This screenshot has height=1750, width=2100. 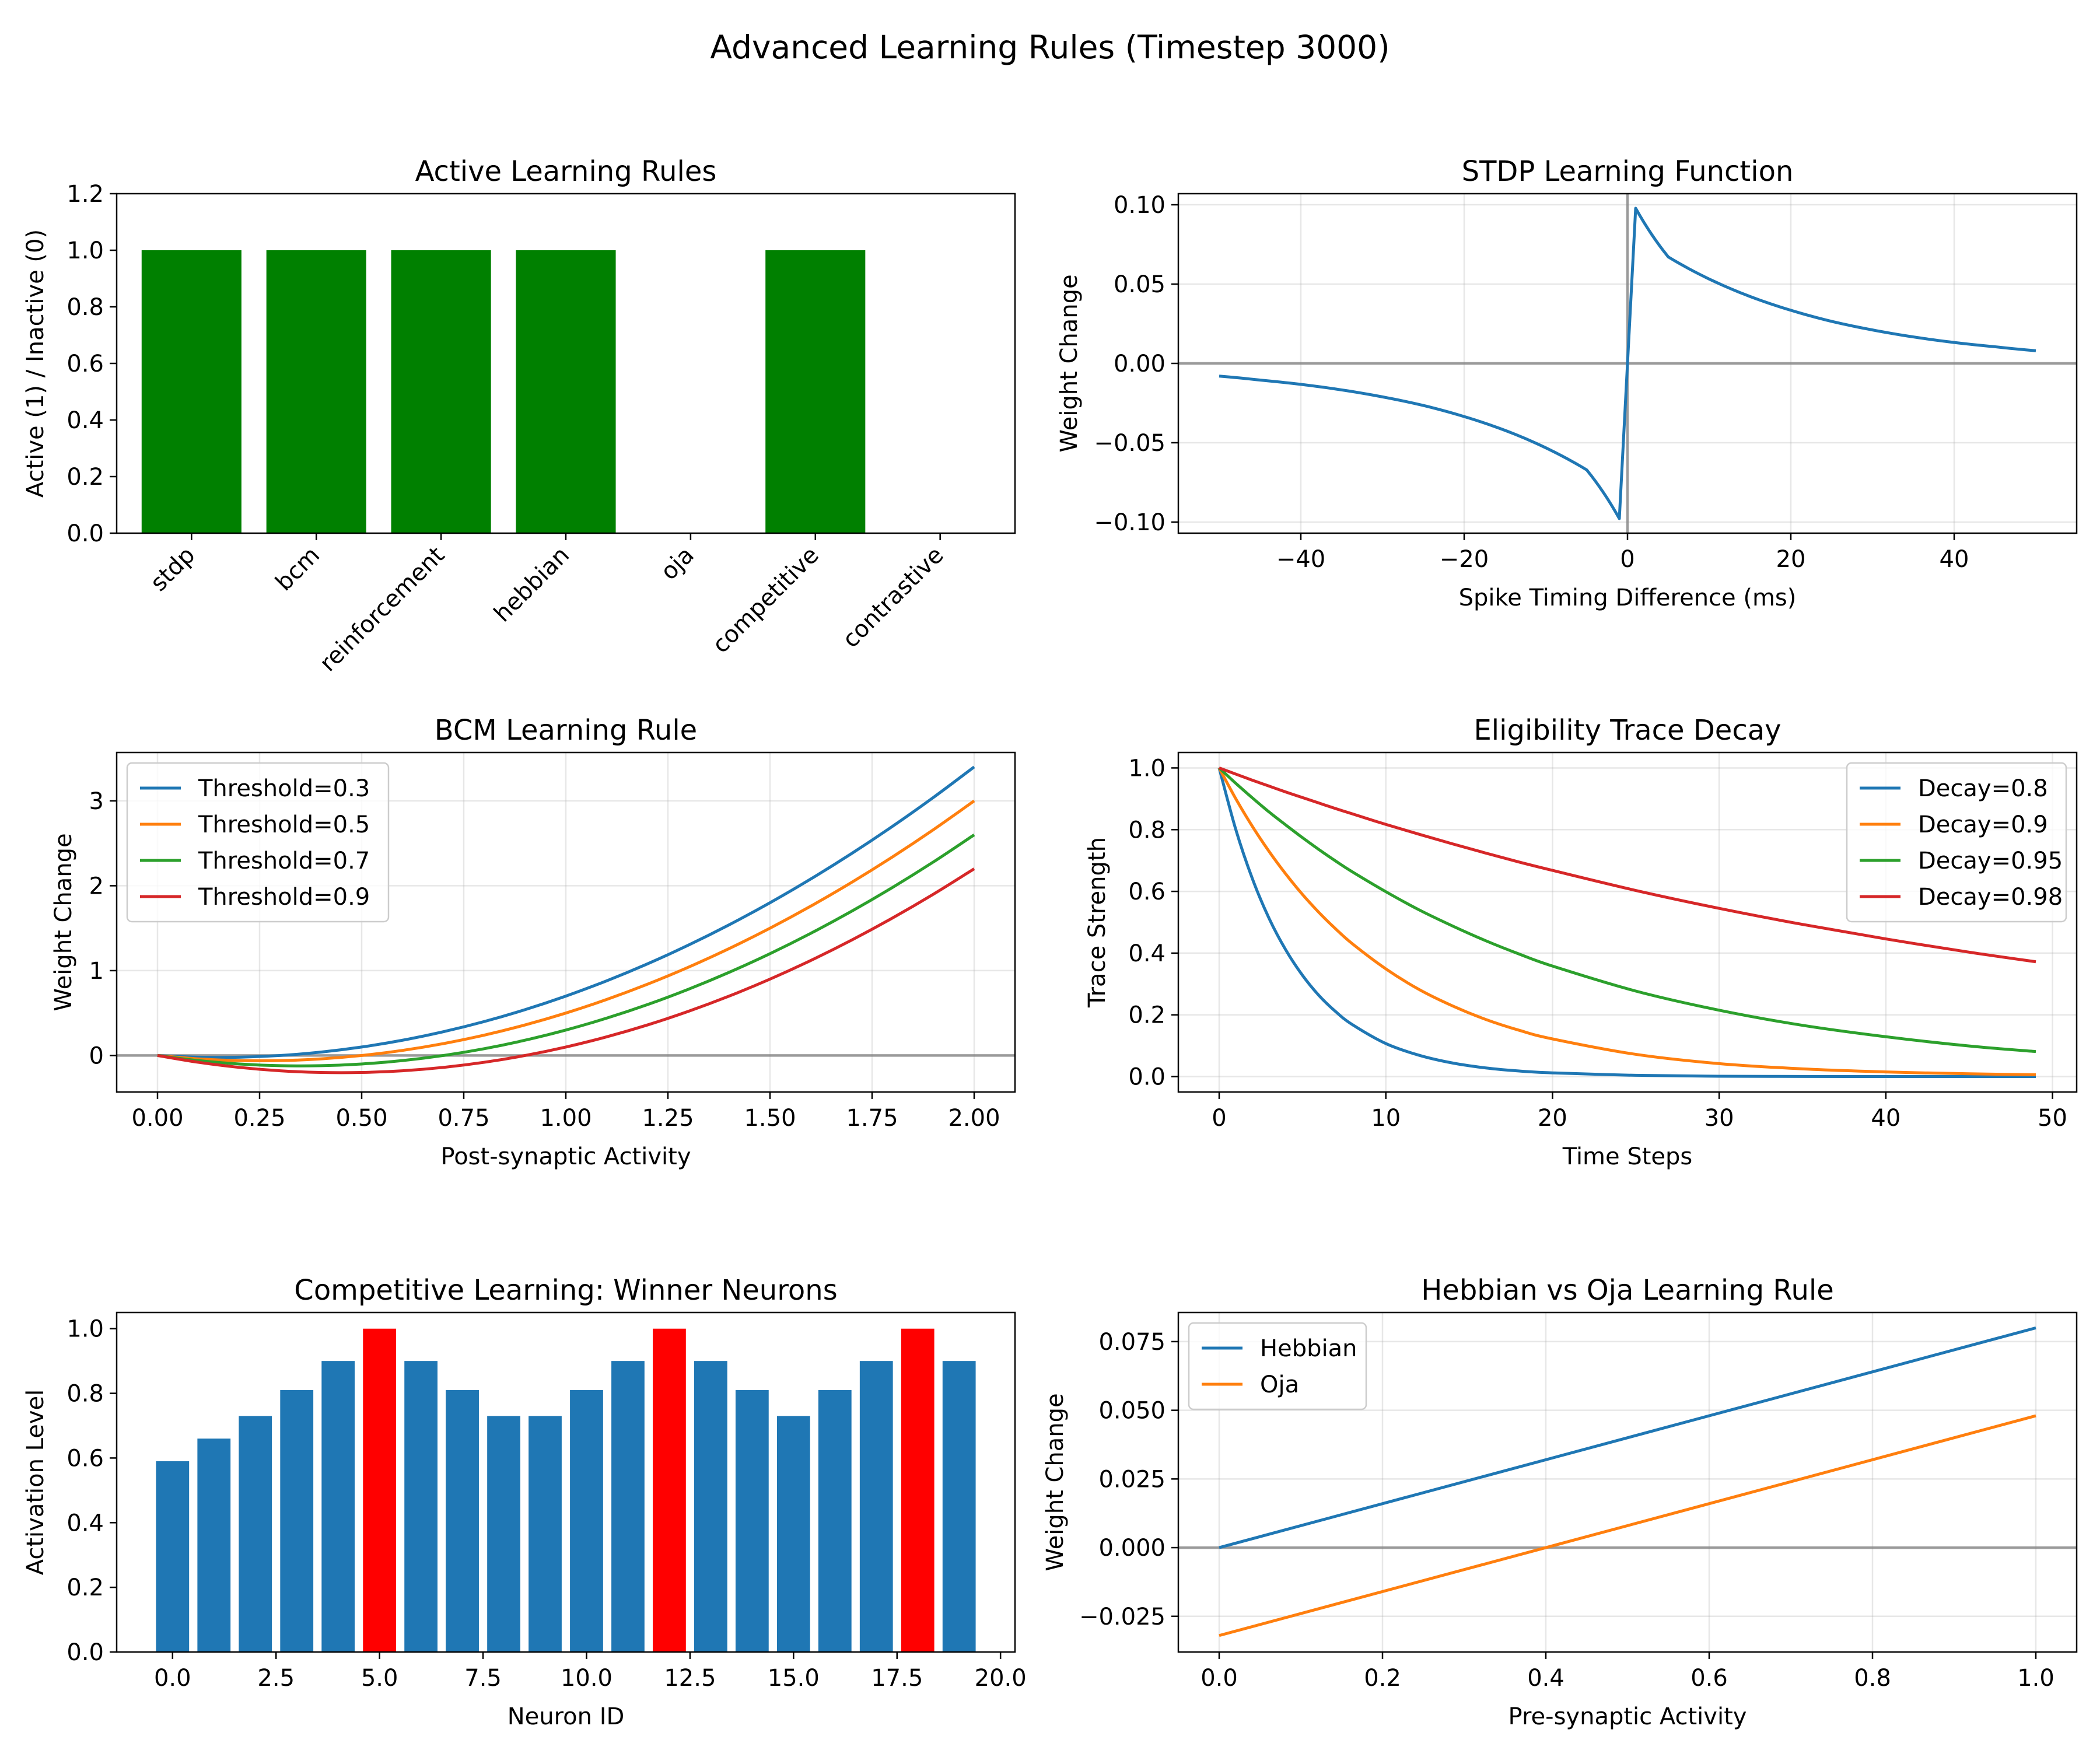 I want to click on legend-label: Threshold=0.3, so click(x=284, y=788).